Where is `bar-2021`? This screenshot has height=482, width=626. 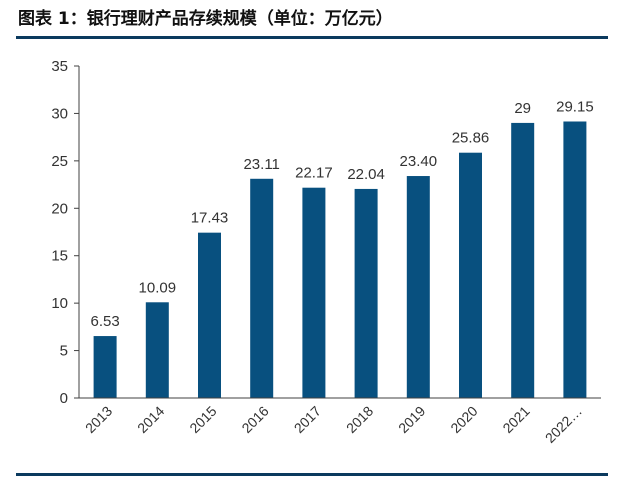 bar-2021 is located at coordinates (523, 260).